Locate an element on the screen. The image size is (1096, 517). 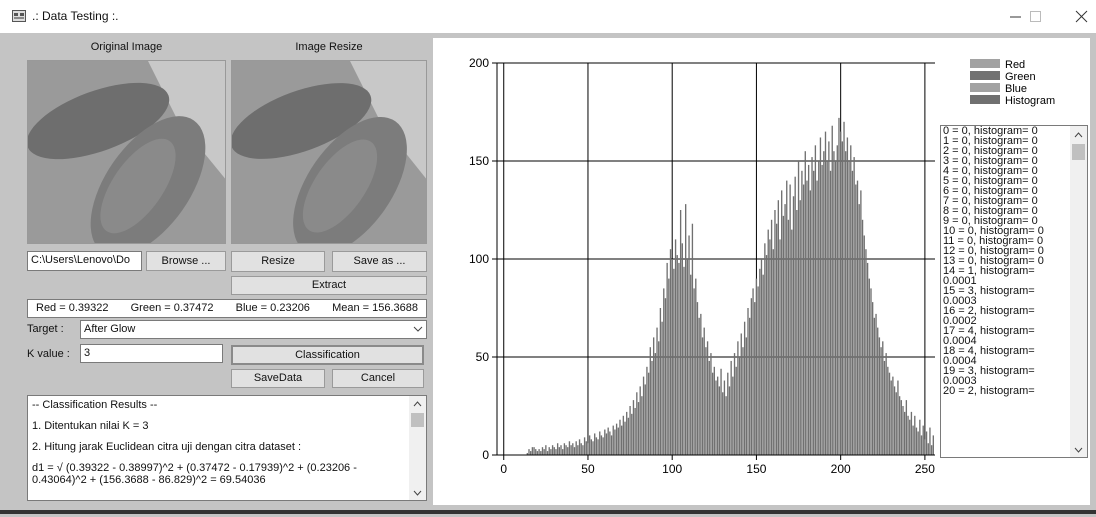
window-controls is located at coordinates (1048, 17).